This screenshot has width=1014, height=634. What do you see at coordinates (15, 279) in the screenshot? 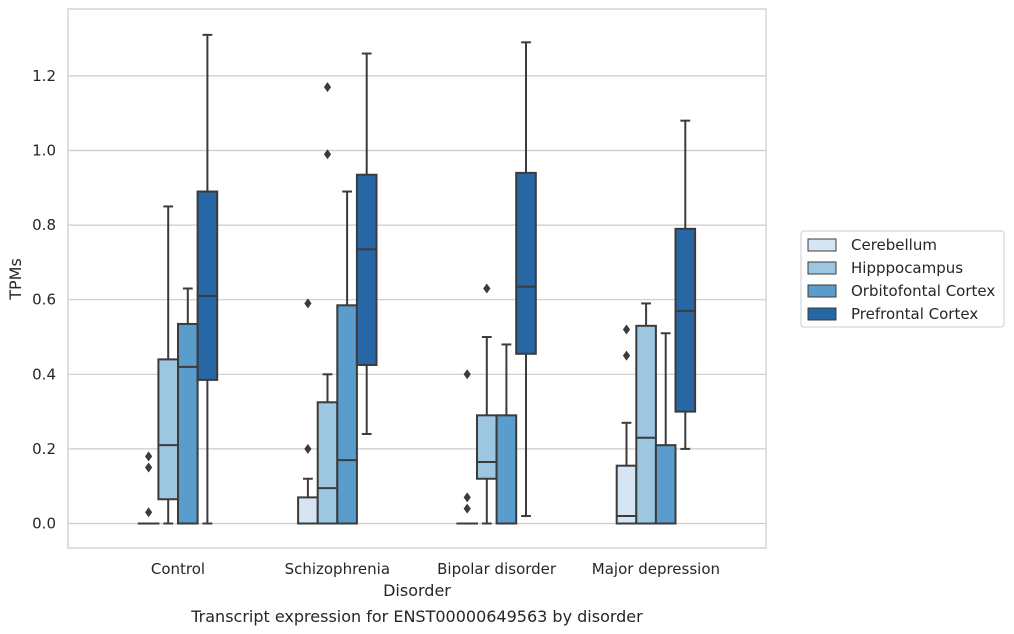
I see `y-axis-label: TPMs` at bounding box center [15, 279].